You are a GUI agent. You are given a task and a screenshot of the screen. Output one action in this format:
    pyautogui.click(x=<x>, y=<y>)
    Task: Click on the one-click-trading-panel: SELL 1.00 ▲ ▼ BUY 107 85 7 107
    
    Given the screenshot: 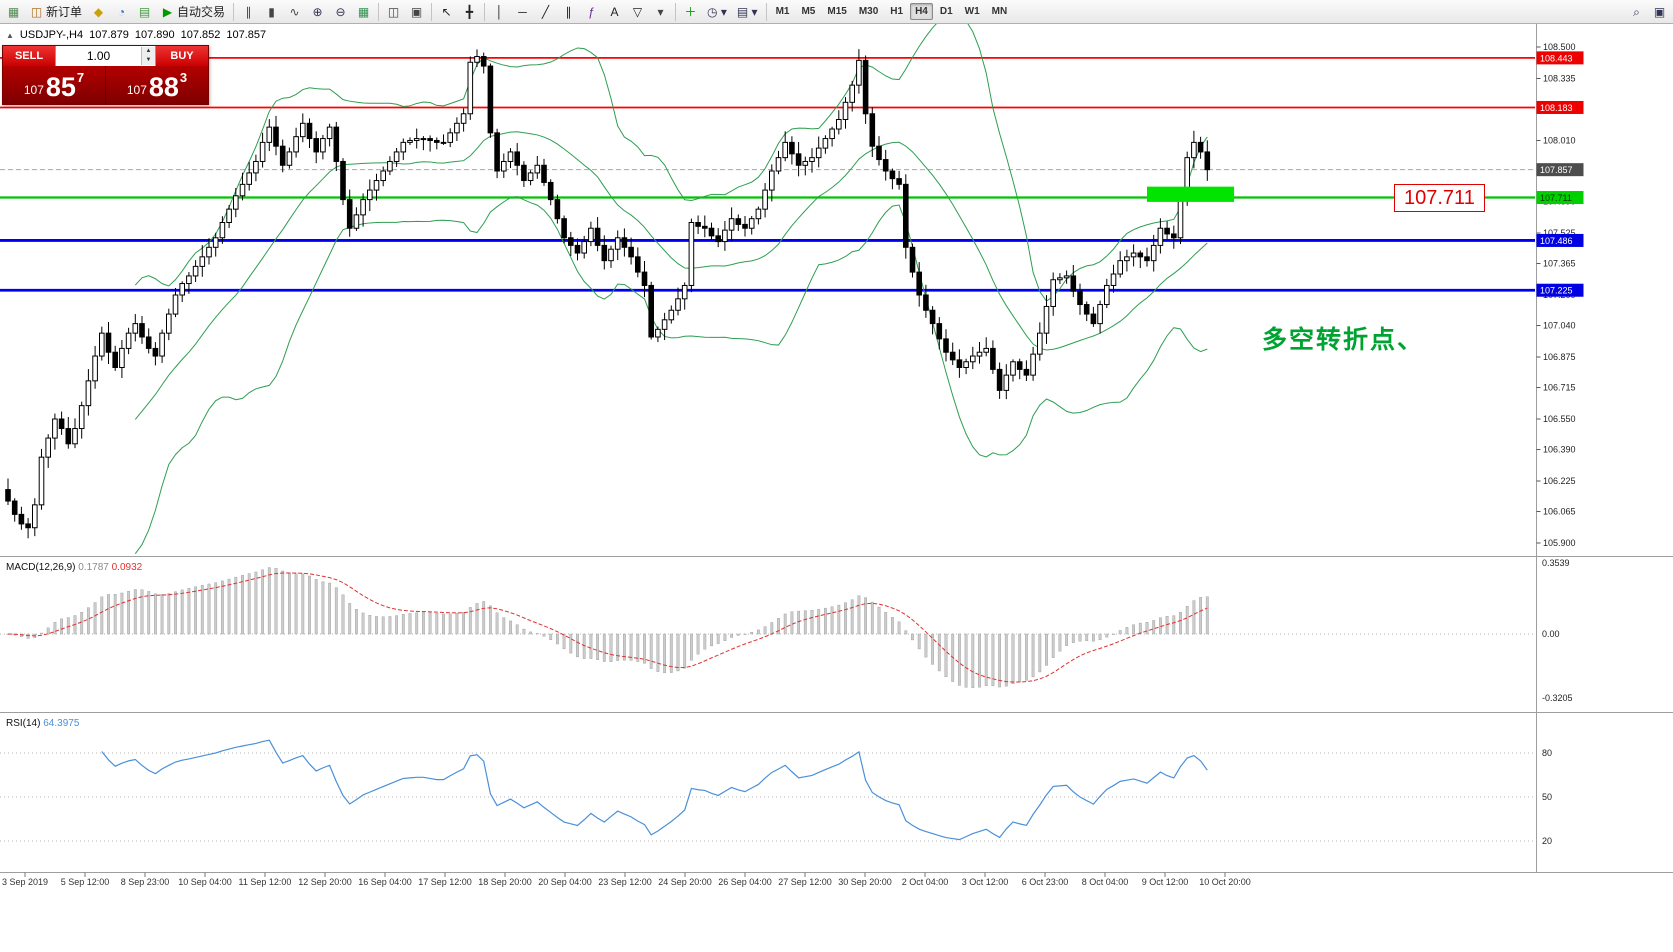 What is the action you would take?
    pyautogui.click(x=105, y=75)
    